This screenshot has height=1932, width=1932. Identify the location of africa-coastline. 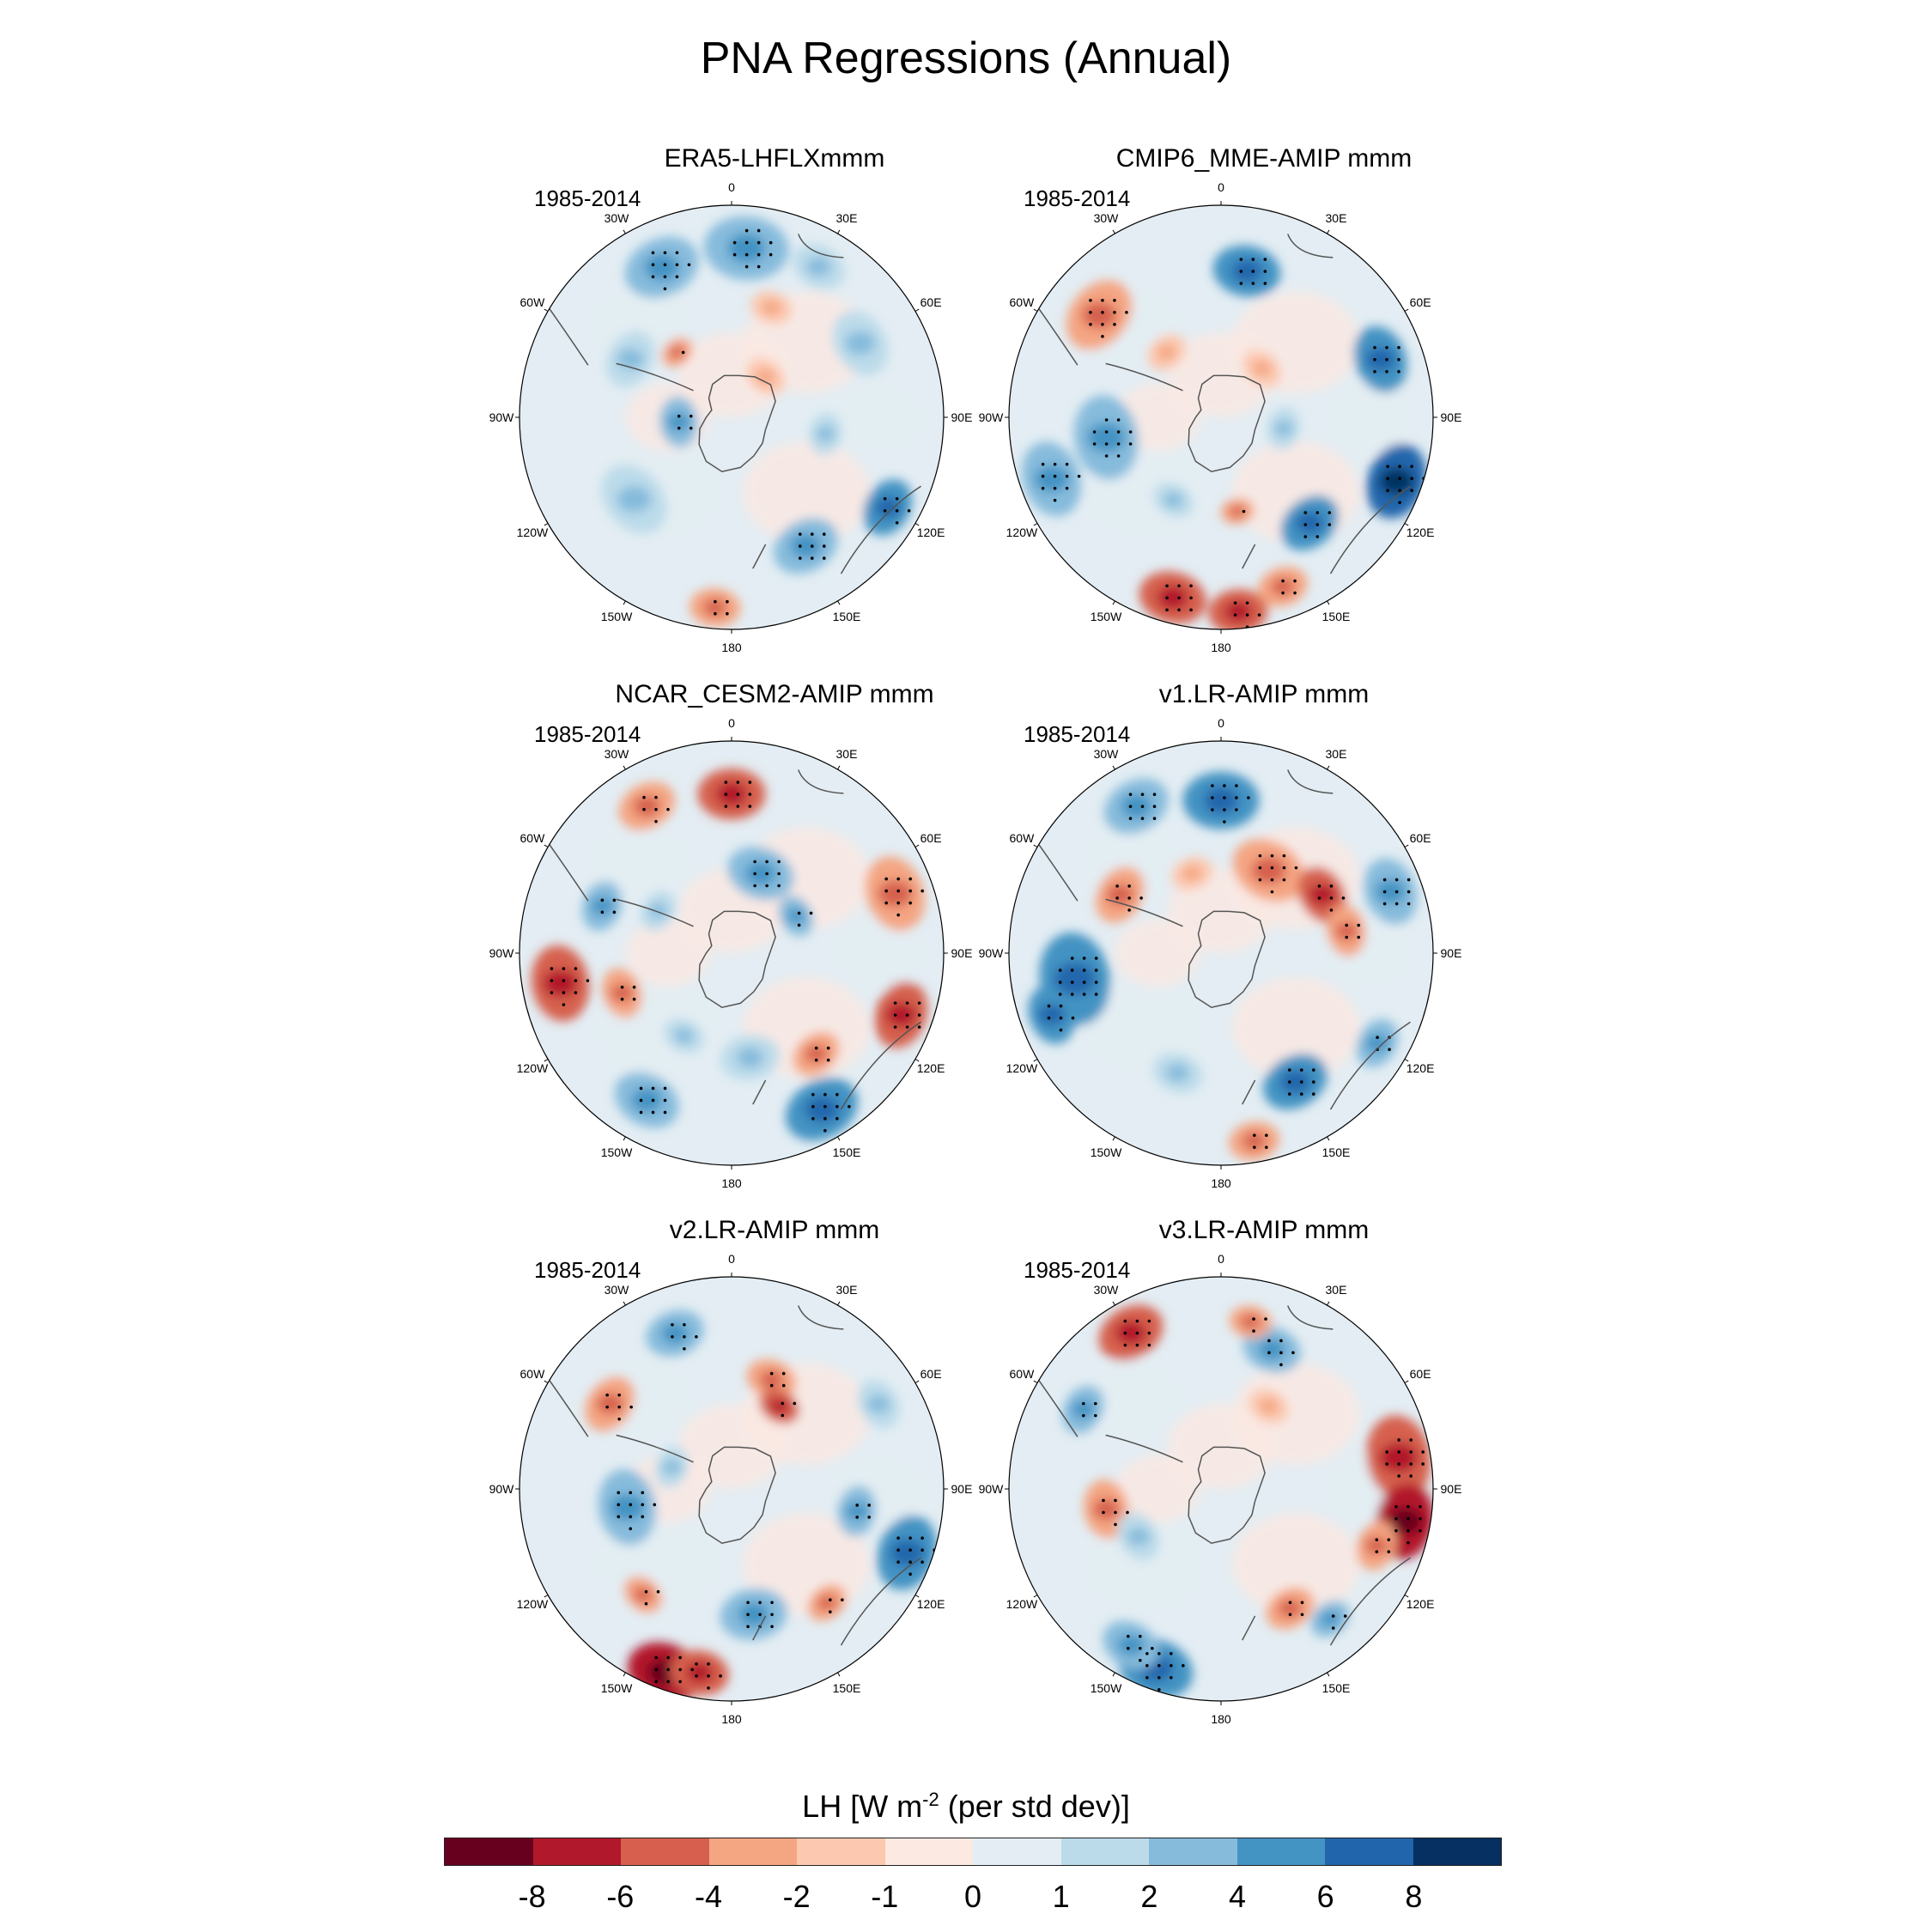
(821, 1317).